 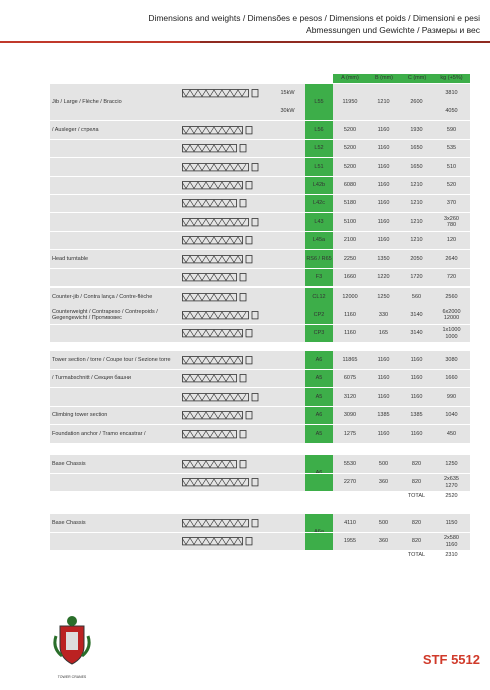 What do you see at coordinates (350, 433) in the screenshot?
I see `cell-a: 1275` at bounding box center [350, 433].